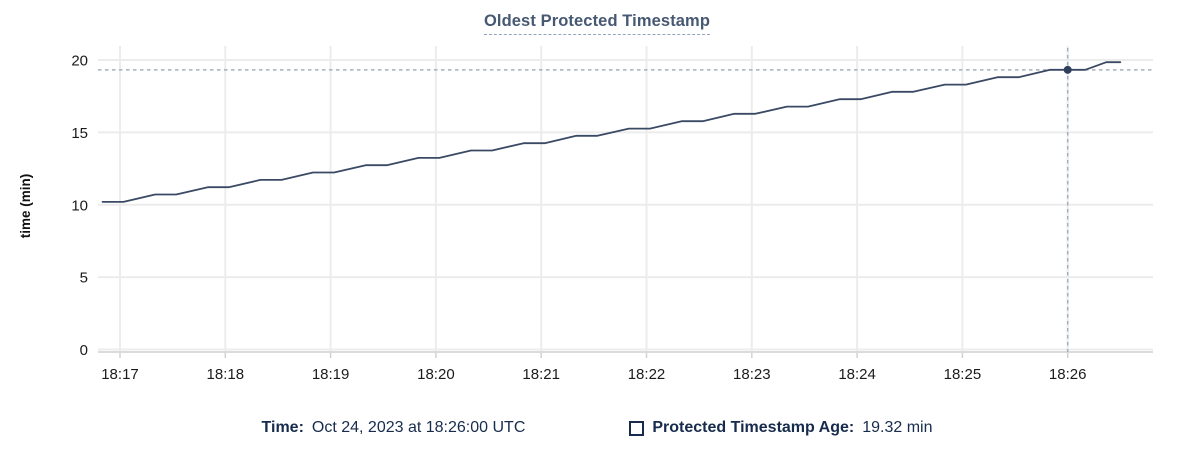 The width and height of the screenshot is (1194, 466). I want to click on x-tick-label: 18:23, so click(752, 374).